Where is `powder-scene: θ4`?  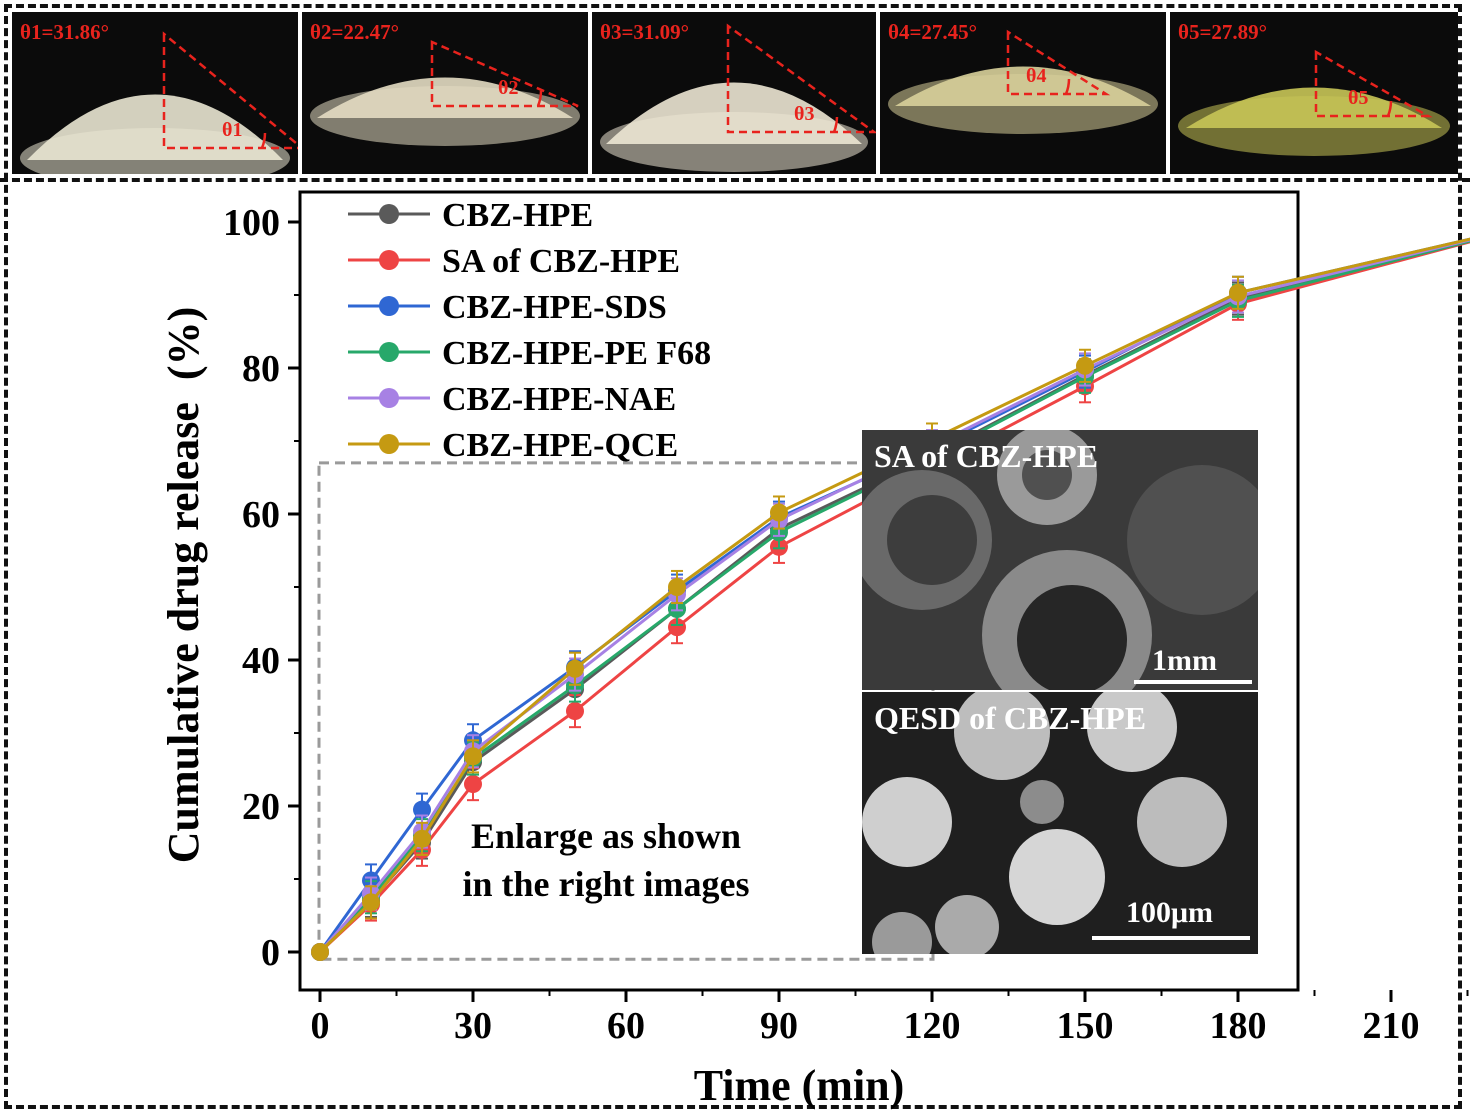 powder-scene: θ4 is located at coordinates (1023, 81).